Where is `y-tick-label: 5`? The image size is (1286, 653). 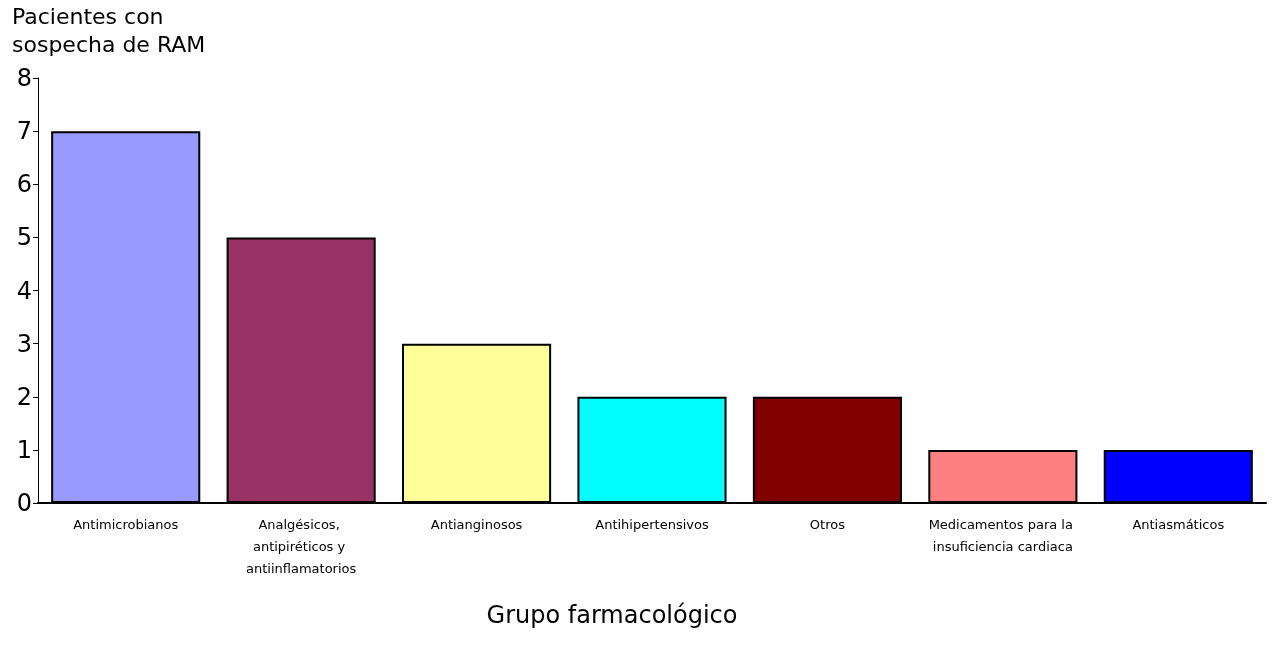 y-tick-label: 5 is located at coordinates (24, 237).